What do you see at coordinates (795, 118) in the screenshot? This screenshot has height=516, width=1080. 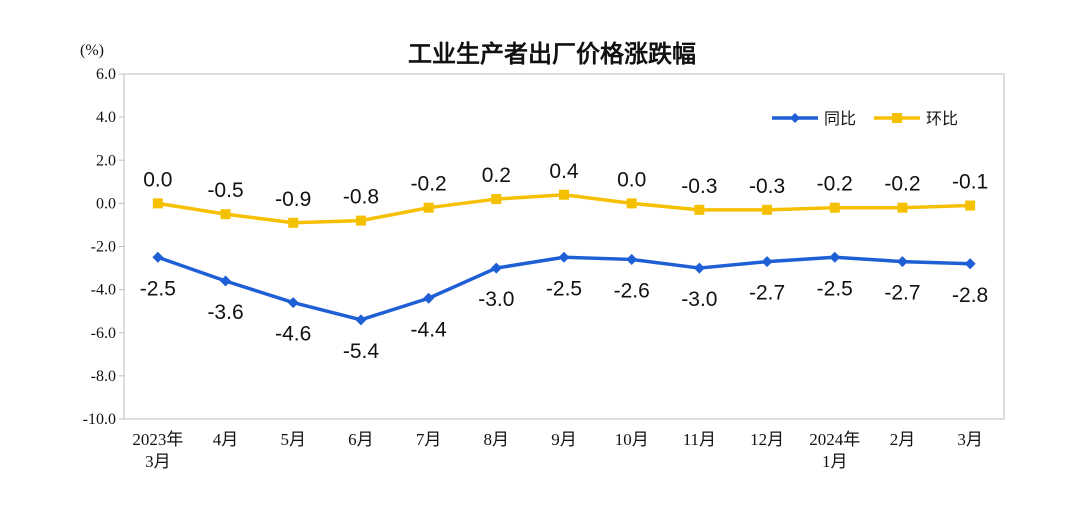 I see `legend-marker-diamond` at bounding box center [795, 118].